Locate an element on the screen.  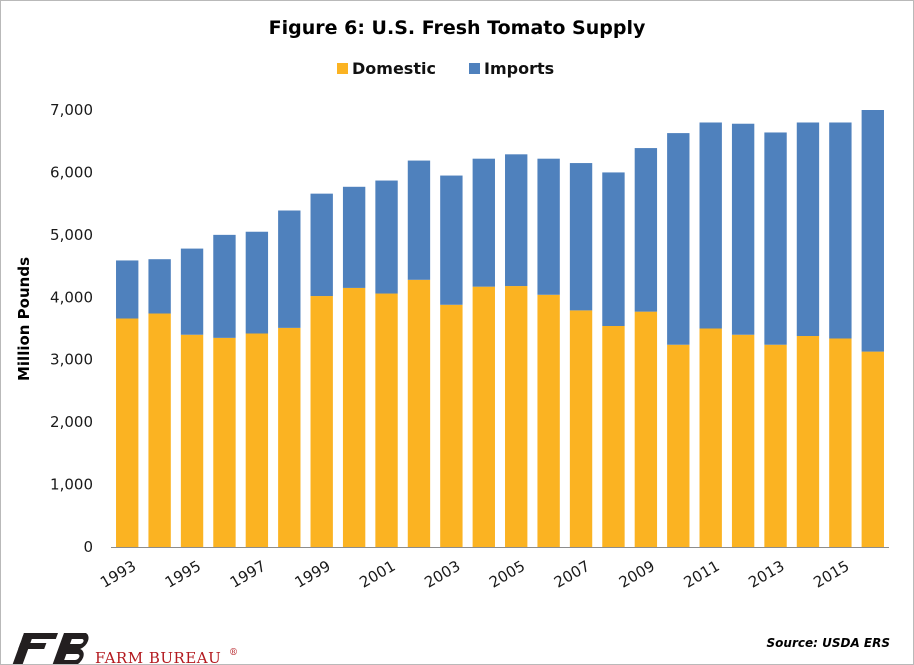
y-axis-label: Million Pounds is located at coordinates (24, 319).